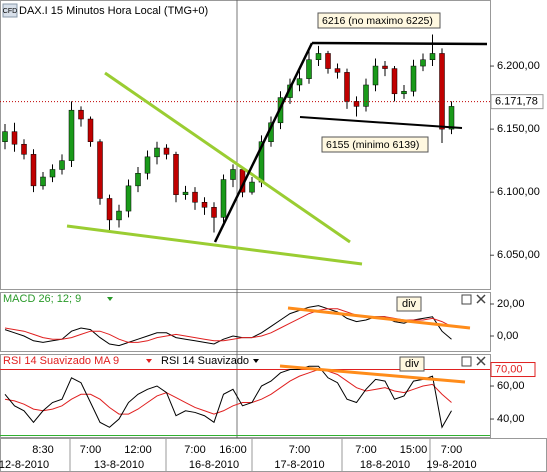 Image resolution: width=547 pixels, height=472 pixels. I want to click on x-tick-label: 15:00, so click(414, 450).